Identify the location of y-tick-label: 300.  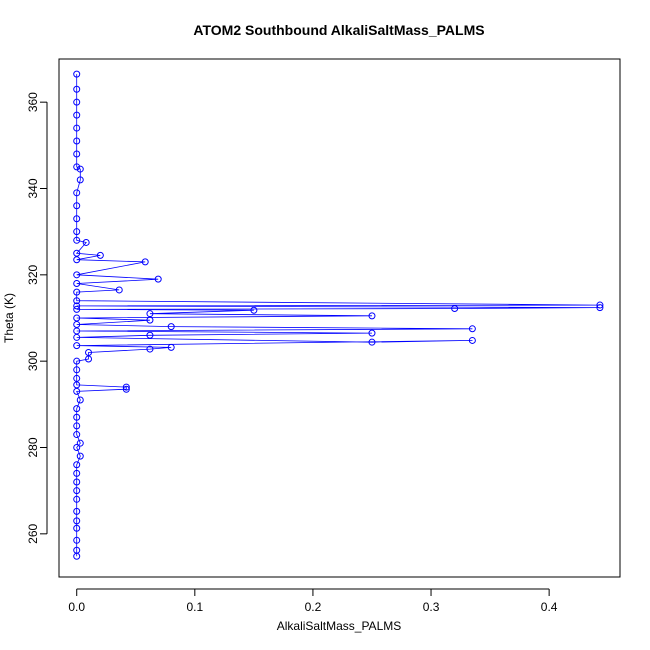
(33, 361).